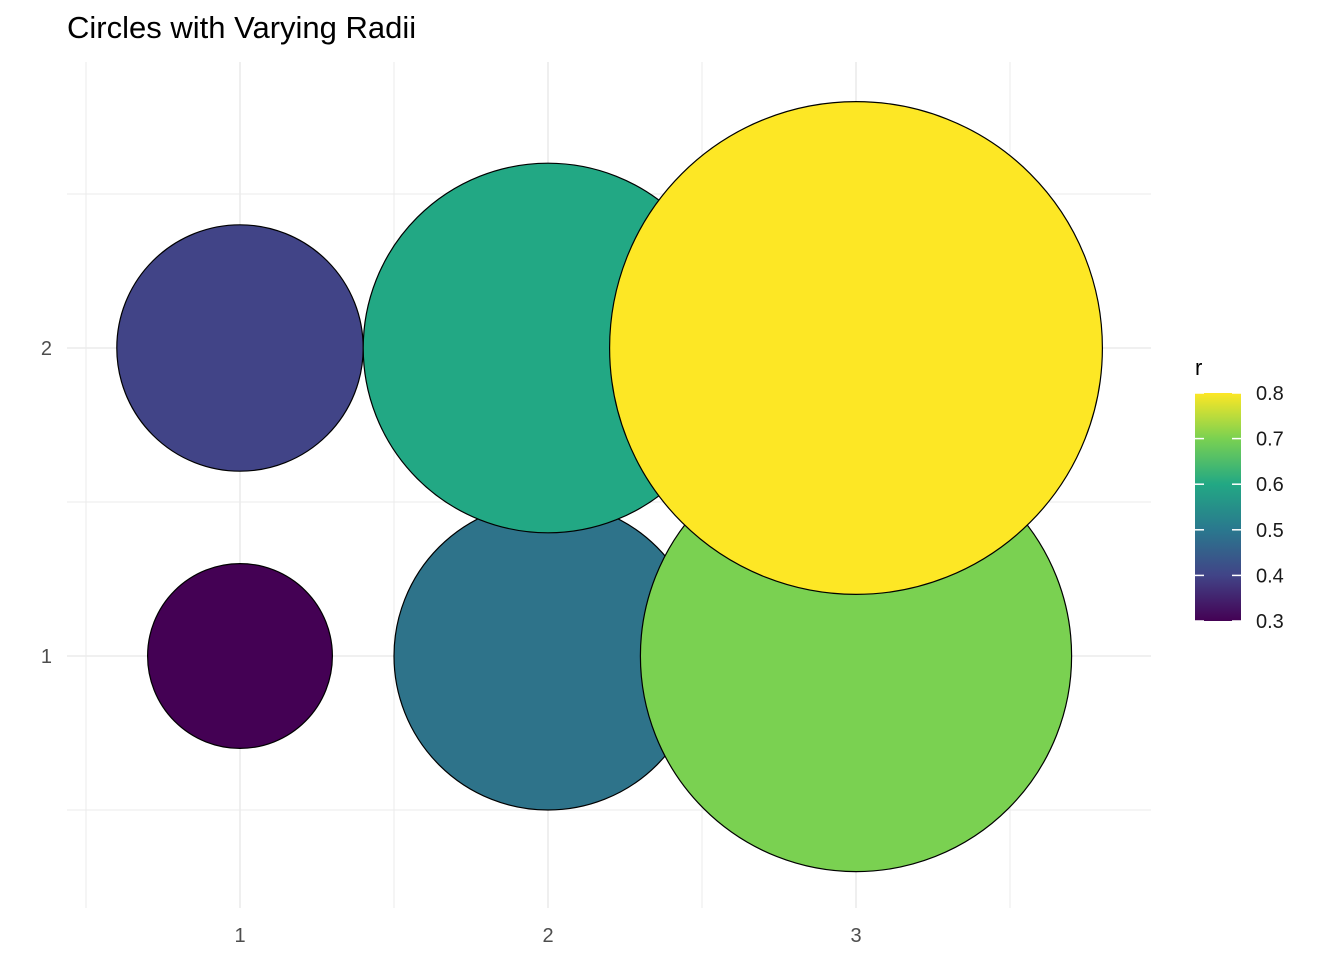  What do you see at coordinates (547, 936) in the screenshot?
I see `x-tick-label: 2` at bounding box center [547, 936].